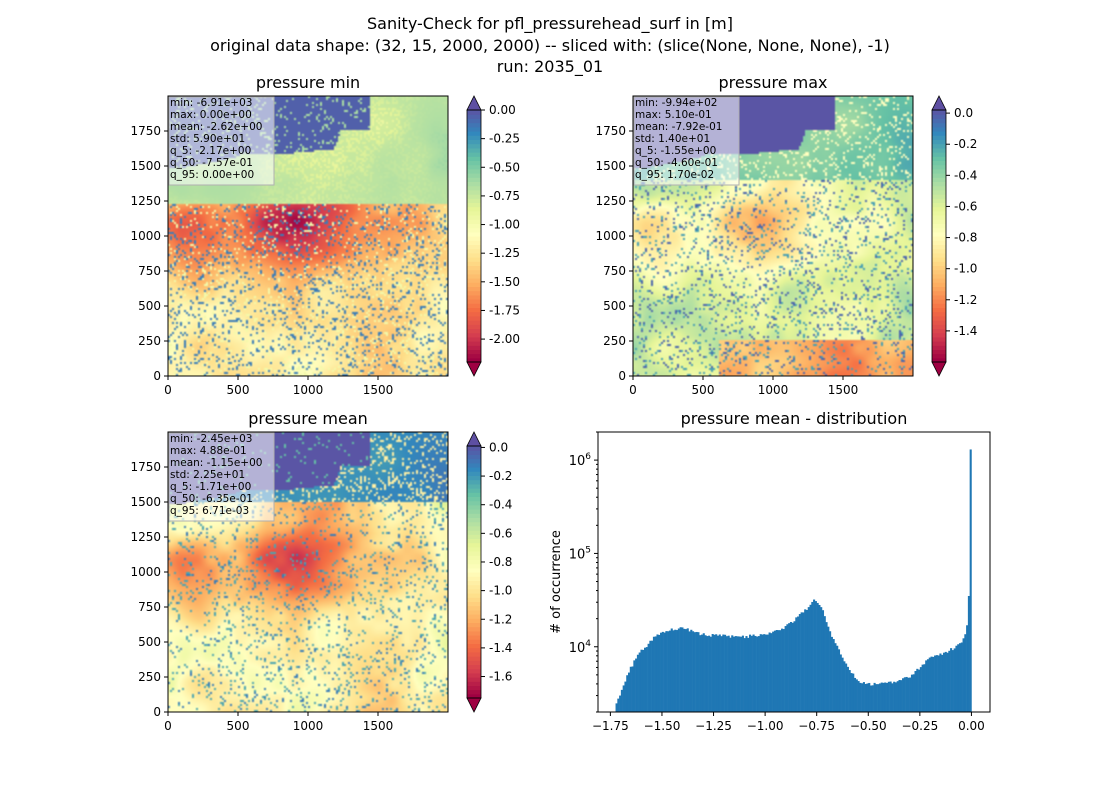 The width and height of the screenshot is (1100, 800). Describe the element at coordinates (378, 390) in the screenshot. I see `x-tick-label: 1500` at that location.